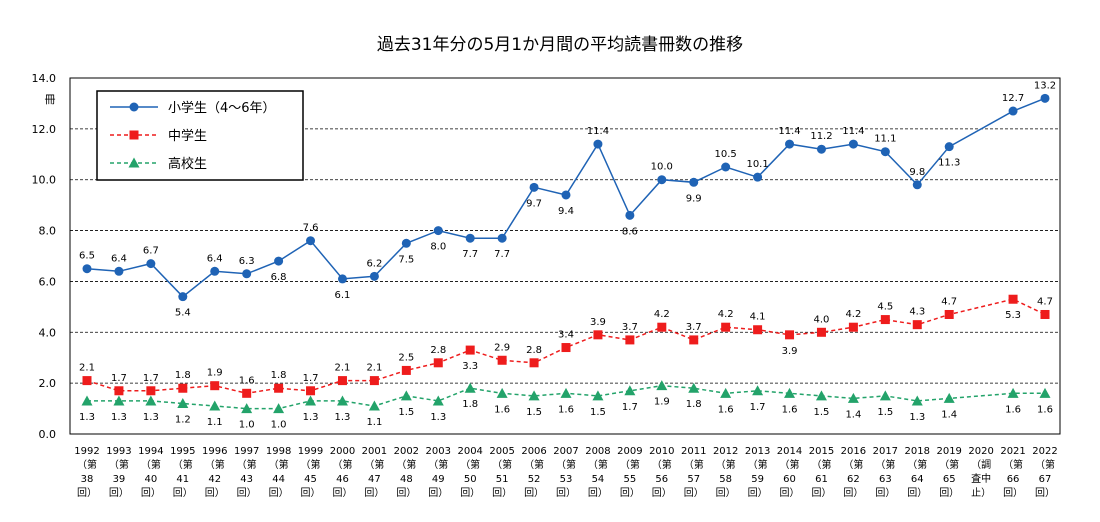 The height and width of the screenshot is (522, 1100). I want to click on data-label: 4.1, so click(758, 317).